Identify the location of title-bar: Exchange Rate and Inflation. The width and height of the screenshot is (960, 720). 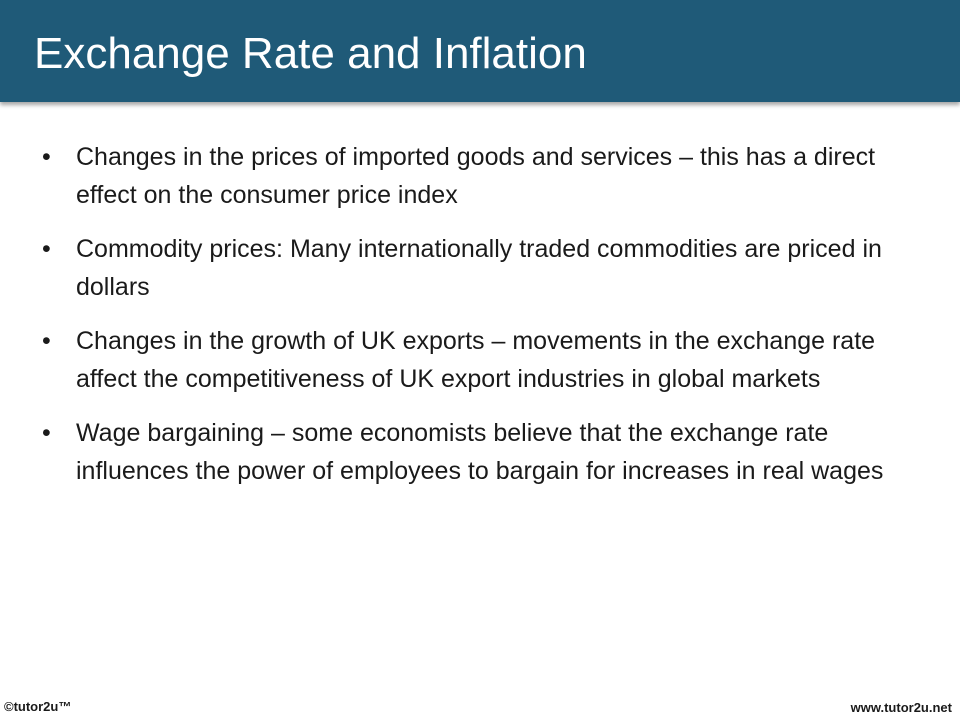
(480, 51).